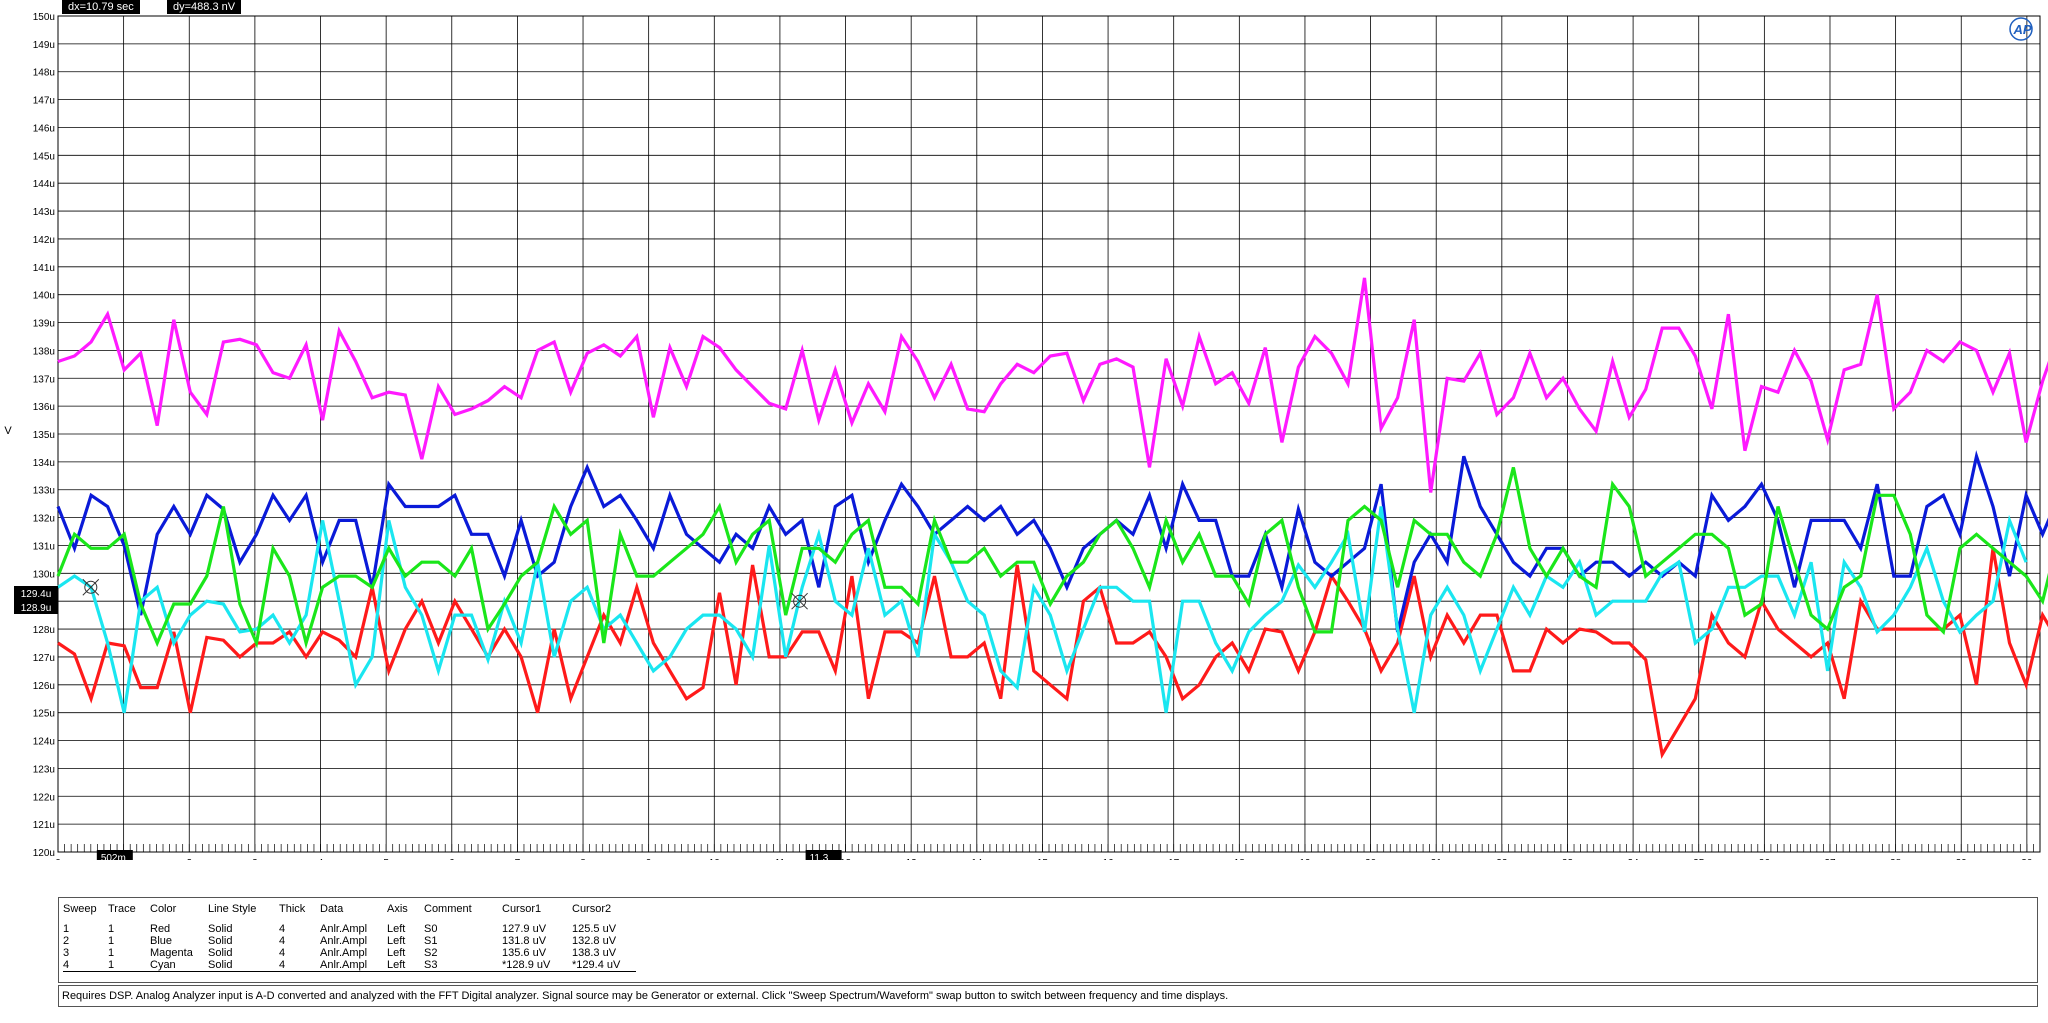 The image size is (2048, 1023). I want to click on x-tick-label: 0, so click(58, 859).